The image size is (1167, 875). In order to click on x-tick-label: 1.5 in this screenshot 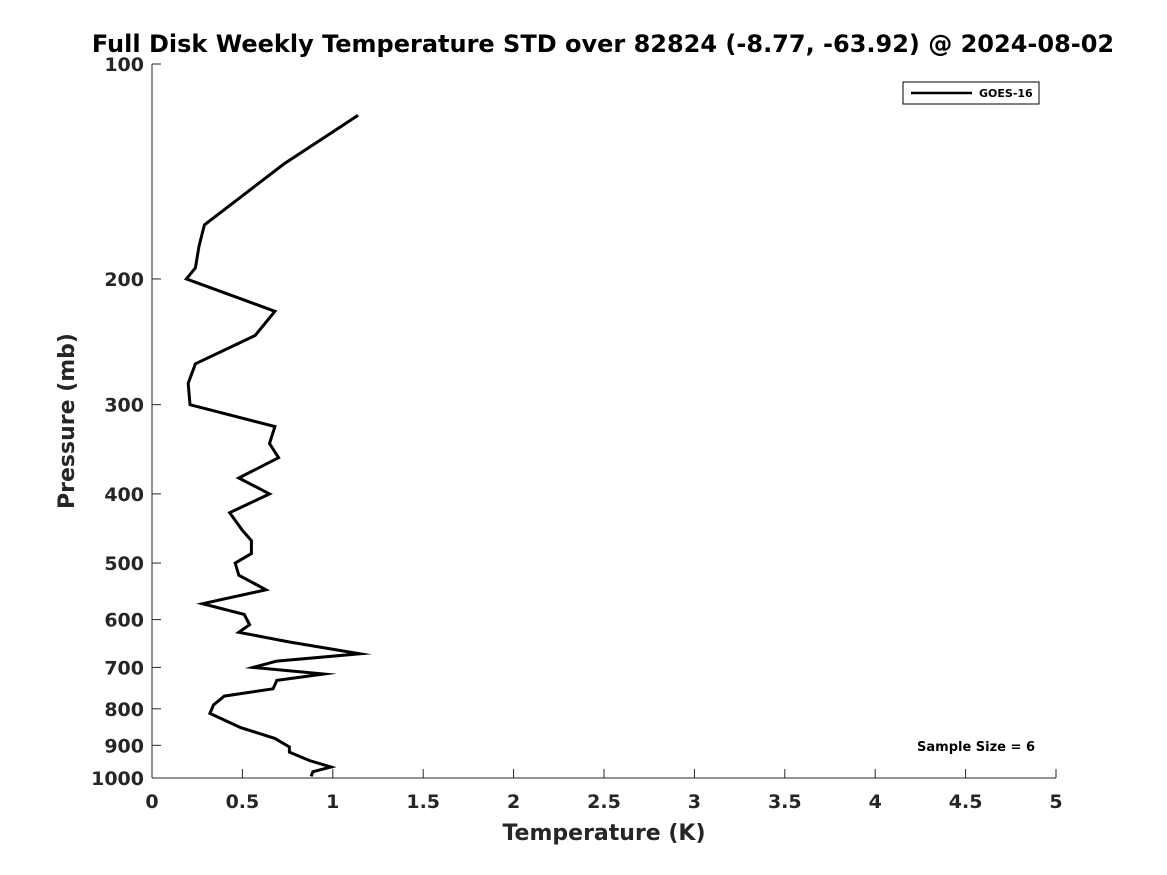, I will do `click(423, 802)`.